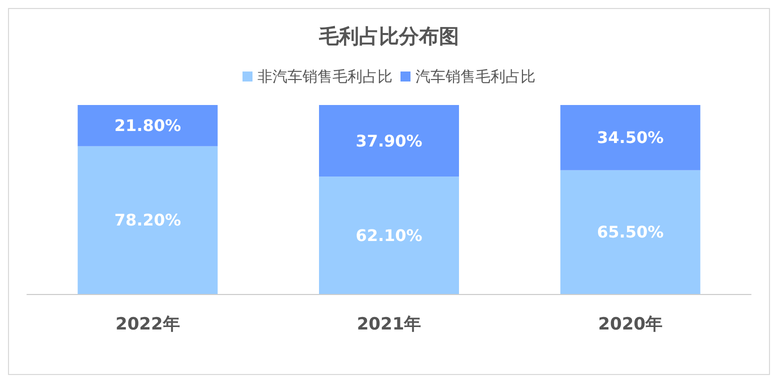 The height and width of the screenshot is (385, 780). Describe the element at coordinates (148, 324) in the screenshot. I see `x-tick-label: 2022年` at that location.